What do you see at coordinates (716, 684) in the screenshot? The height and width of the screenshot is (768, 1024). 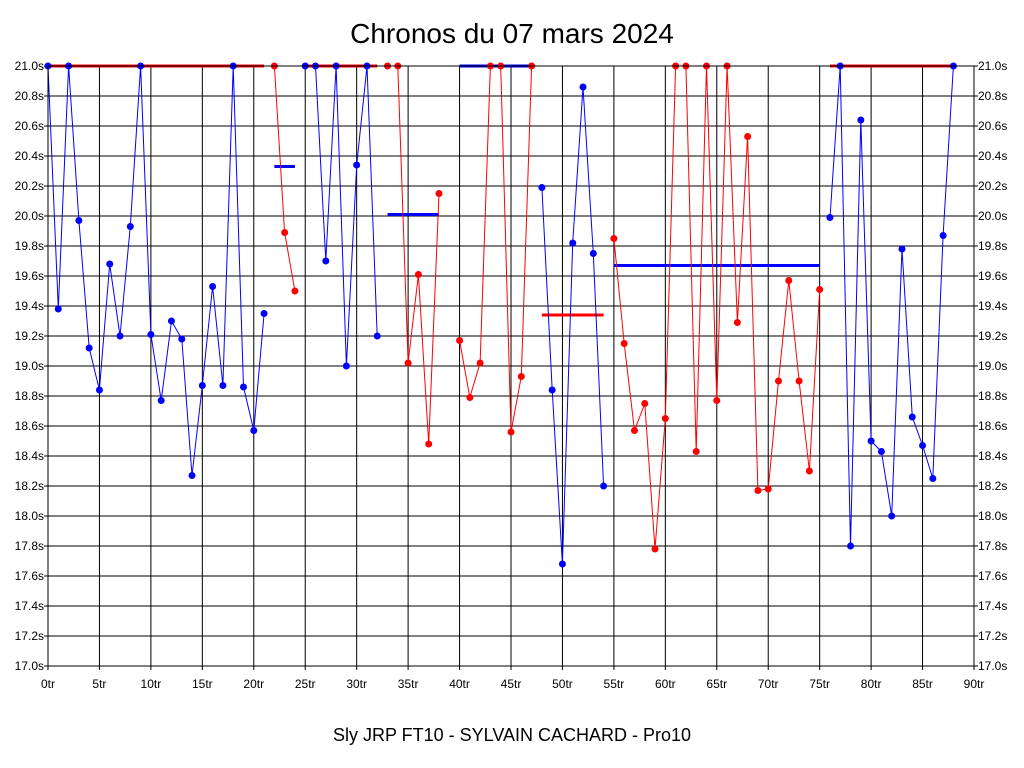 I see `x-tick-label: 65tr` at bounding box center [716, 684].